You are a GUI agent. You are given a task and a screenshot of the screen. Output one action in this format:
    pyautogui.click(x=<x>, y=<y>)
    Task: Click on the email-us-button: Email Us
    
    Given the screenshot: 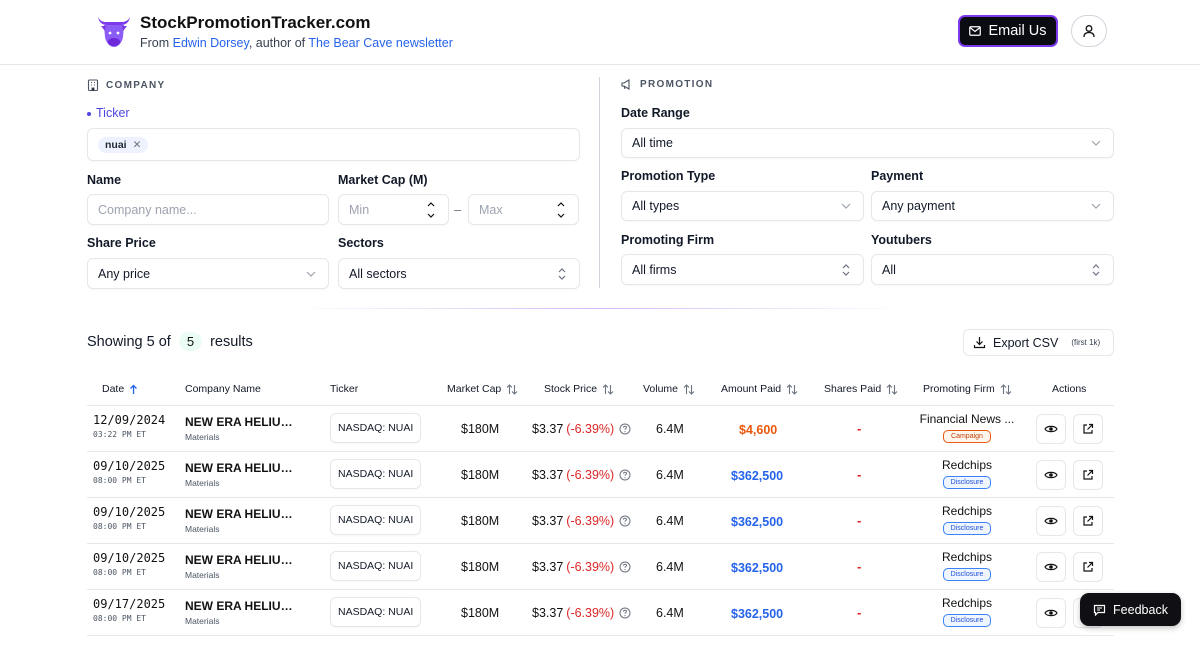 What is the action you would take?
    pyautogui.click(x=1008, y=31)
    